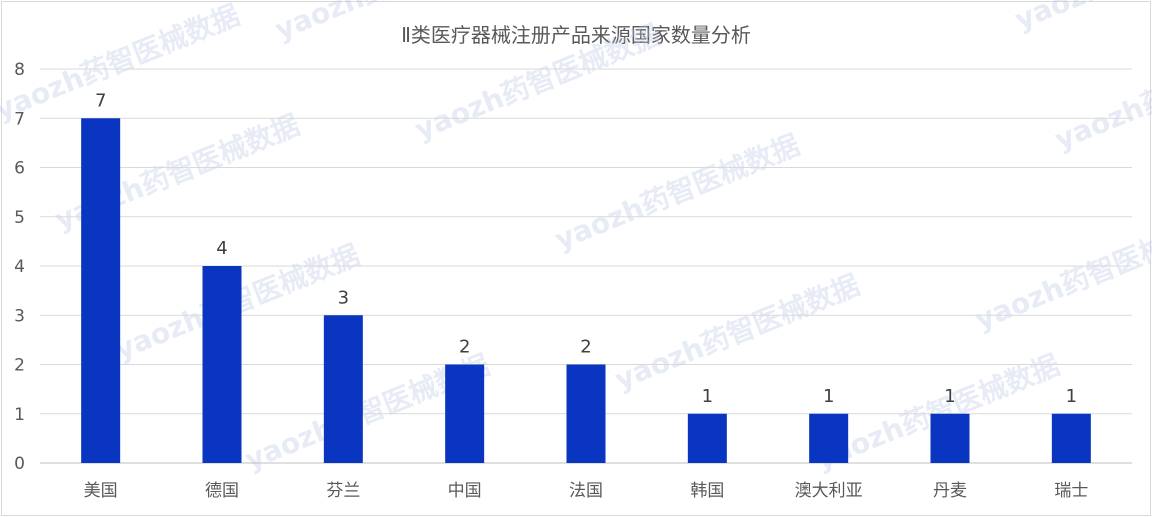 This screenshot has width=1152, height=517. Describe the element at coordinates (1071, 491) in the screenshot. I see `x-tick-label: 瑞士` at that location.